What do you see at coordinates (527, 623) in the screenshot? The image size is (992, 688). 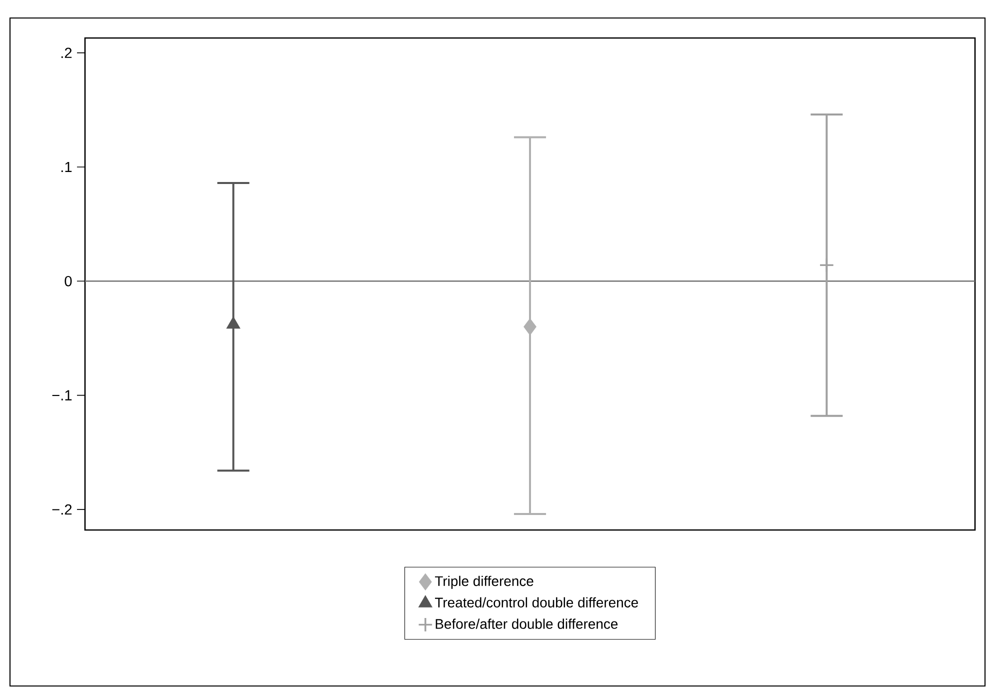 I see `legend-label: Before/after double difference` at bounding box center [527, 623].